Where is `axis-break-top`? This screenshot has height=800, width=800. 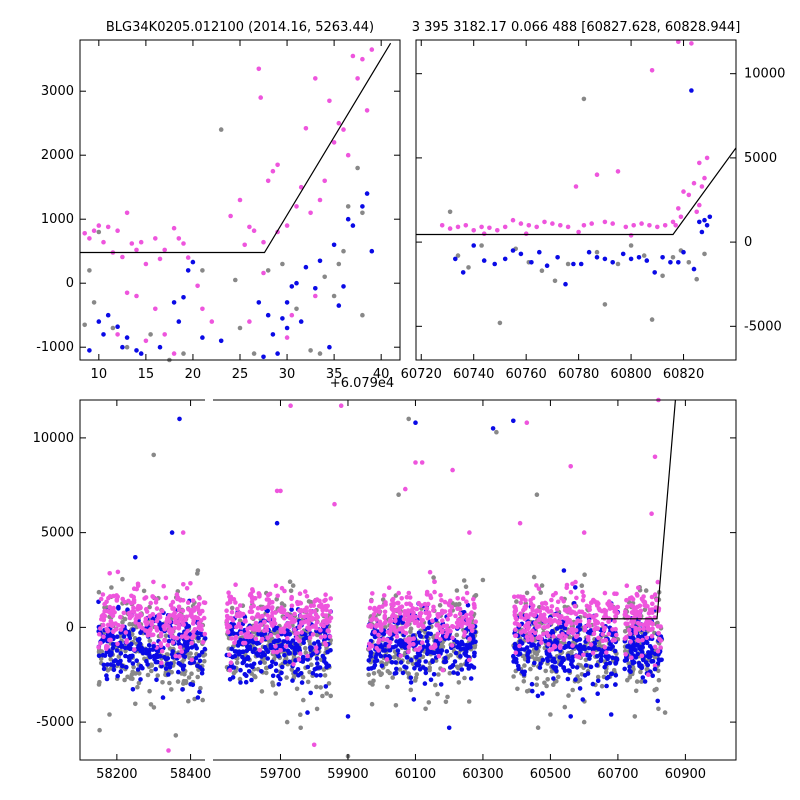
axis-break-top is located at coordinates (209, 400).